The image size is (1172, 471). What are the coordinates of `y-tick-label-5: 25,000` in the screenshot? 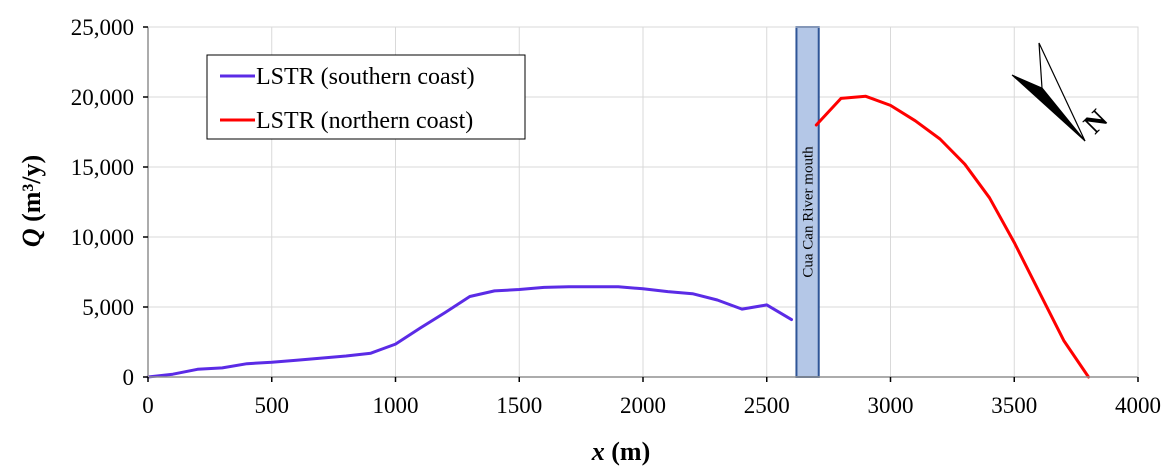 It's located at (102, 27).